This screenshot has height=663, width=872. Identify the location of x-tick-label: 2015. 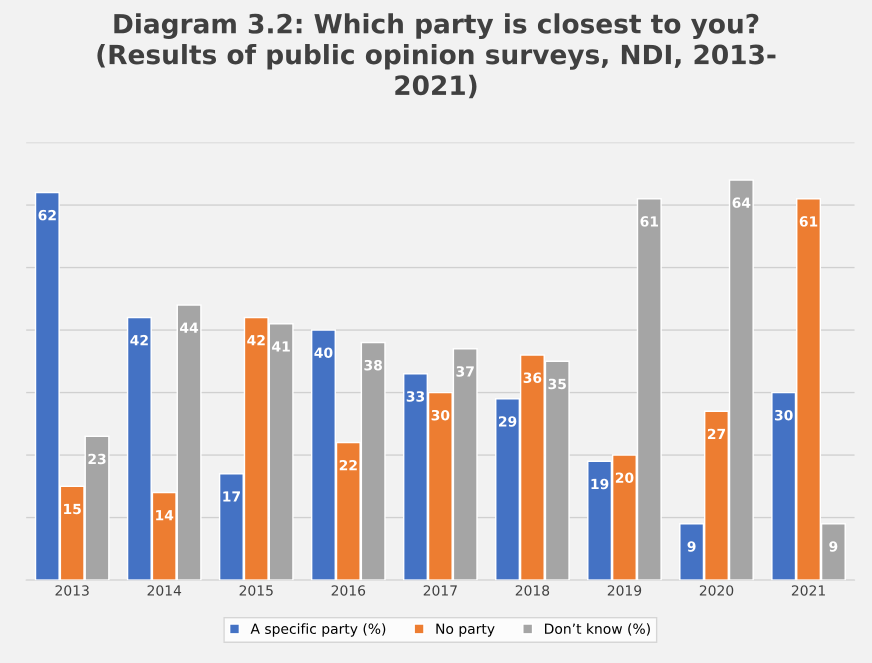
(256, 590).